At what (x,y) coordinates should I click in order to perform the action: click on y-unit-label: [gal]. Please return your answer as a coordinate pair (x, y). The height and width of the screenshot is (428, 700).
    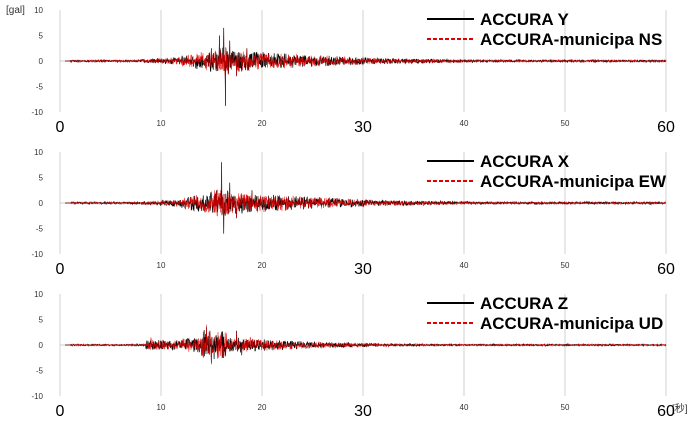
    Looking at the image, I should click on (15, 10).